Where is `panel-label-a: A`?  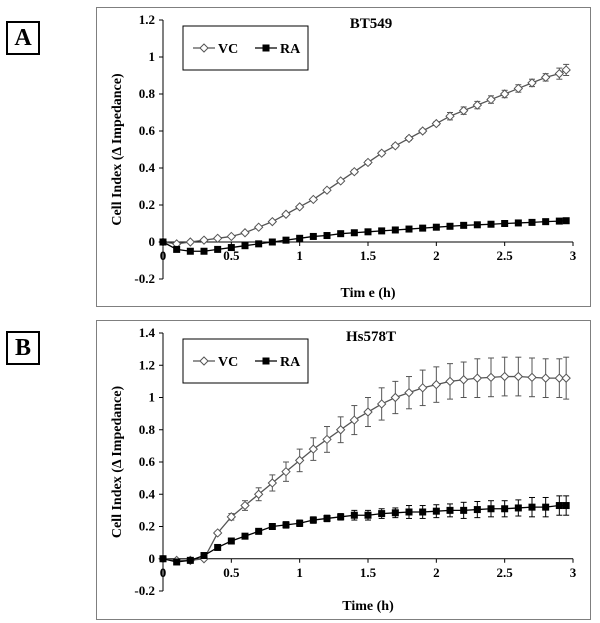
panel-label-a: A is located at coordinates (23, 38).